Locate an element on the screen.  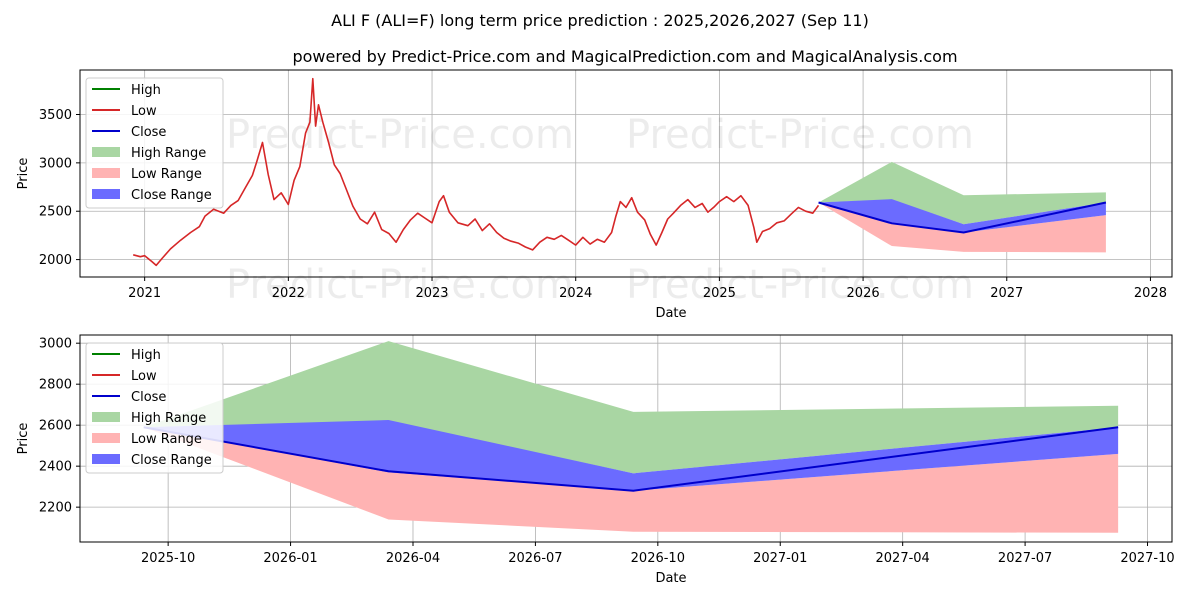
x-tick-label: 2027-07 is located at coordinates (1025, 558).